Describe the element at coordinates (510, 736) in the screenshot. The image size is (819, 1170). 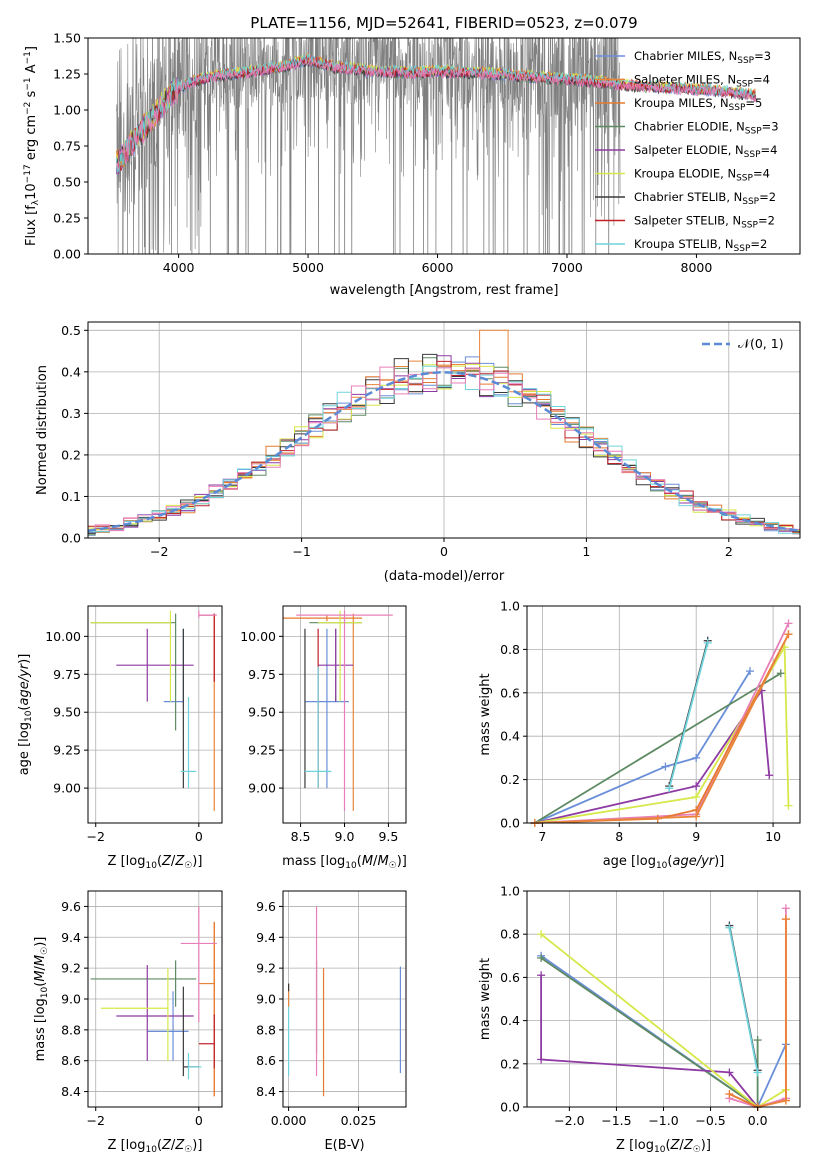
I see `y-tick-label: 0.4` at that location.